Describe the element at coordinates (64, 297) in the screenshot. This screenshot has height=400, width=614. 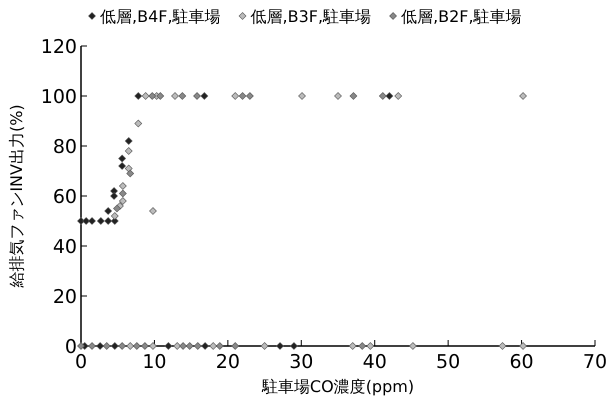
I see `y-tick-label: 20` at that location.